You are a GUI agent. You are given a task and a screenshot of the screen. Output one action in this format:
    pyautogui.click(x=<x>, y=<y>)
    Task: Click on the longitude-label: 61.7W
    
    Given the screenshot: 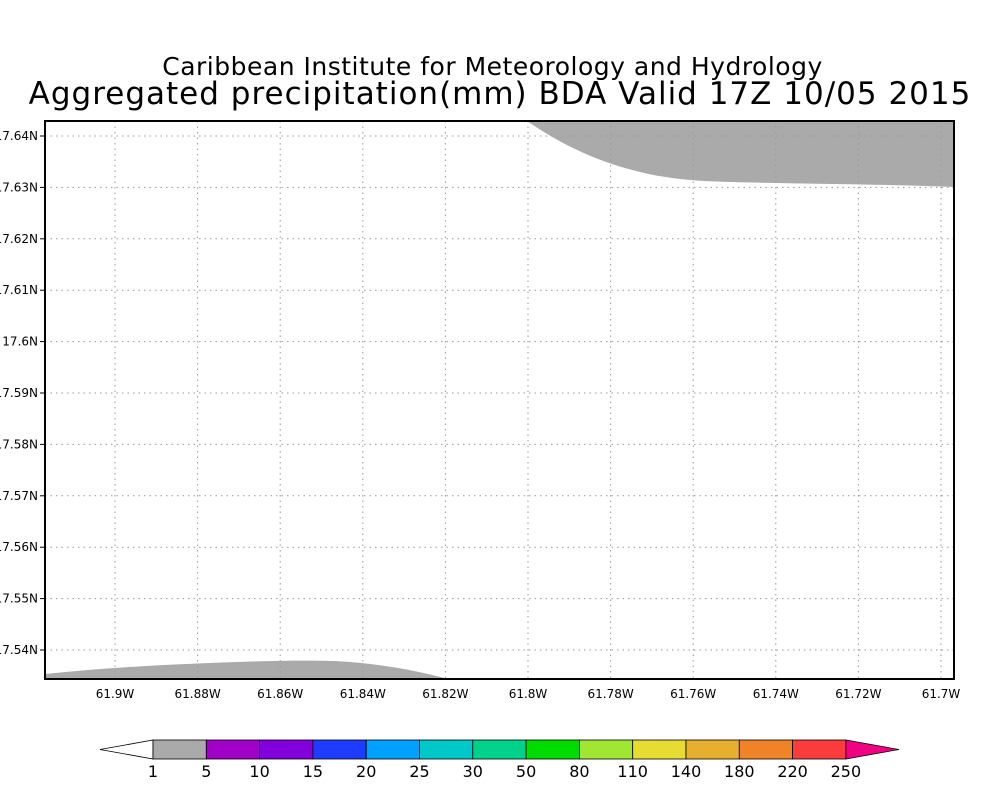 What is the action you would take?
    pyautogui.click(x=941, y=694)
    